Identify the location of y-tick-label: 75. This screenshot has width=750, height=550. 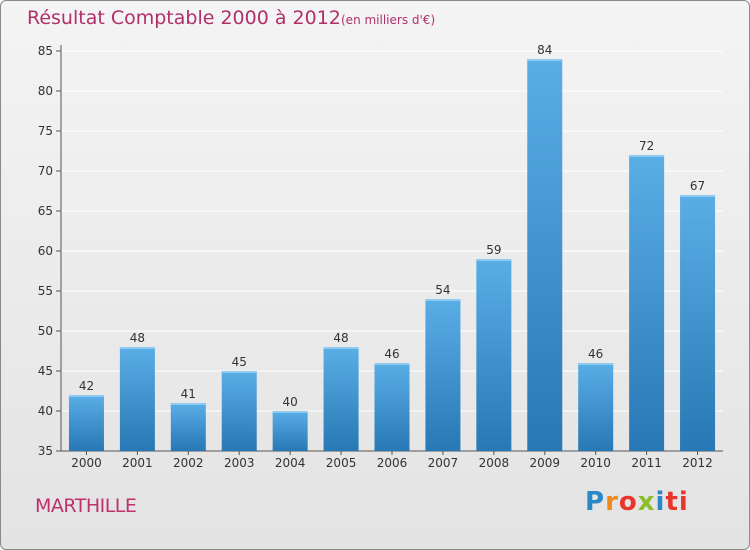
(45, 131).